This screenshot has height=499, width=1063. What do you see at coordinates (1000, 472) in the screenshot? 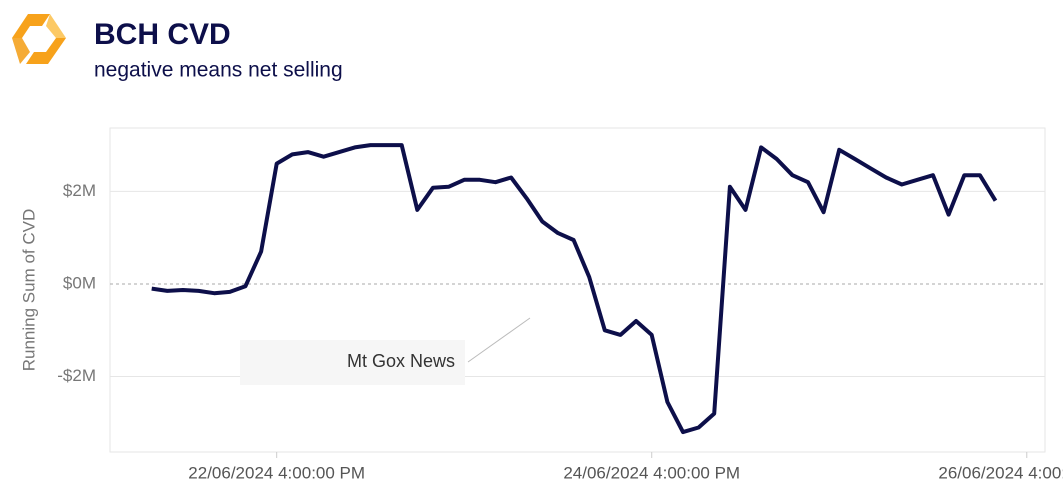
I see `x-tick-label: 26/06/2024 4:00:00 PM` at bounding box center [1000, 472].